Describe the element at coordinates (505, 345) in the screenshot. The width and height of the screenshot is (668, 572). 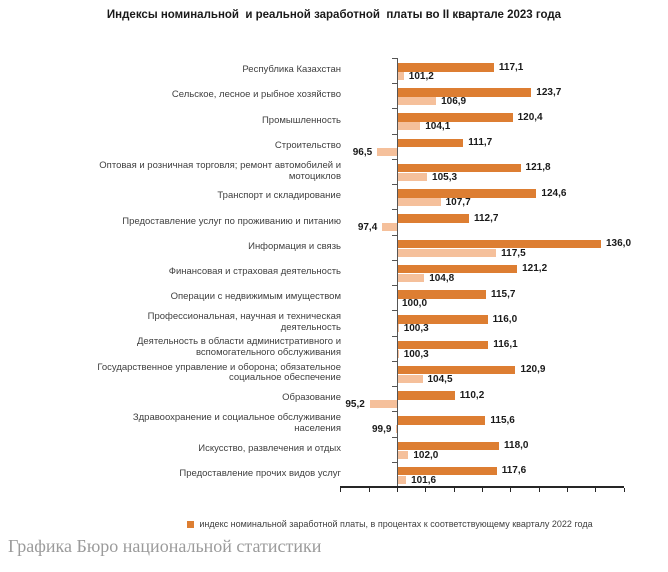
I see `bar-value-nominal: 116,1` at that location.